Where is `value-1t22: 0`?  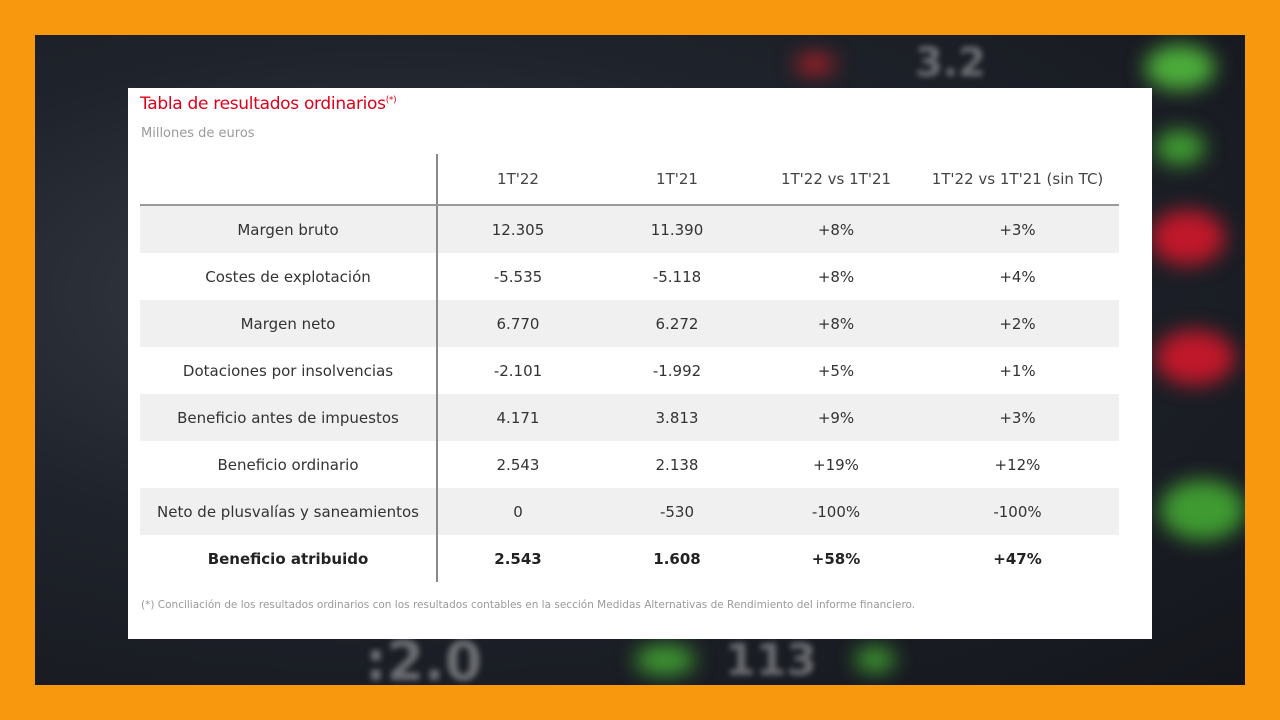 value-1t22: 0 is located at coordinates (518, 511).